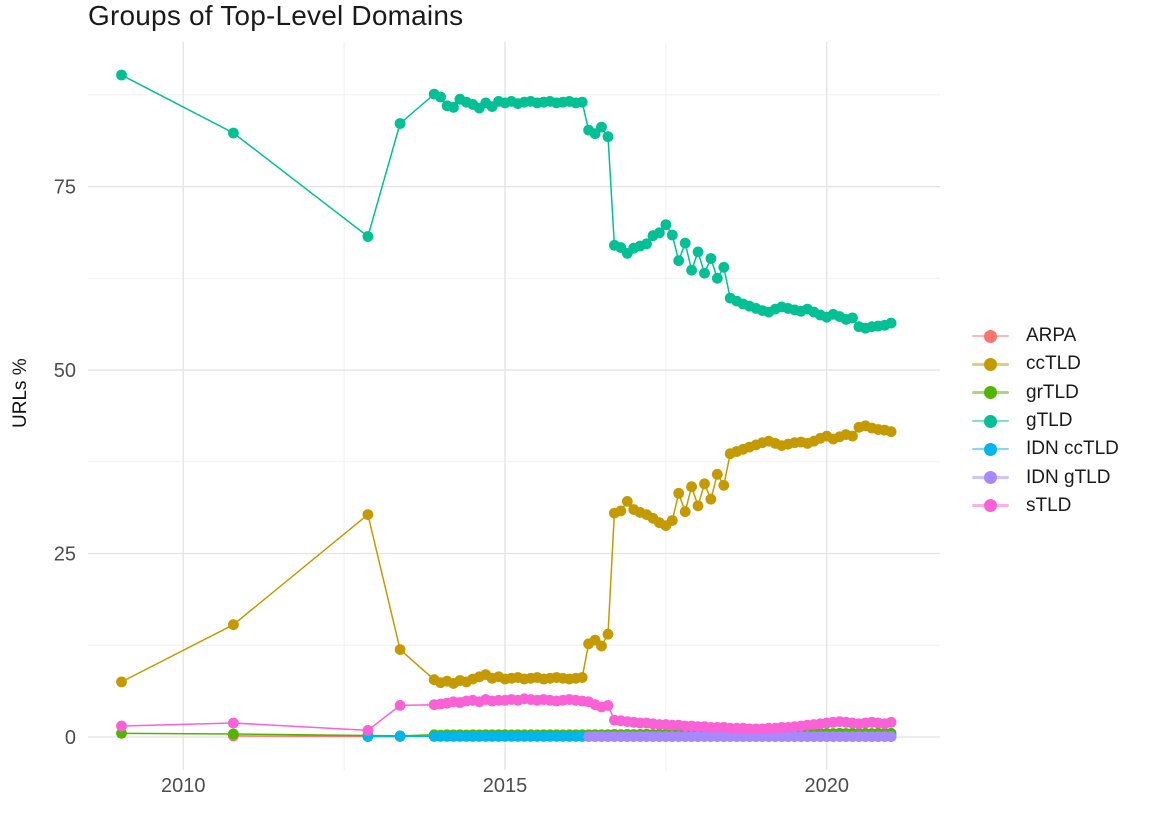 The image size is (1164, 827). What do you see at coordinates (1068, 477) in the screenshot?
I see `legend-item-label: IDN gTLD` at bounding box center [1068, 477].